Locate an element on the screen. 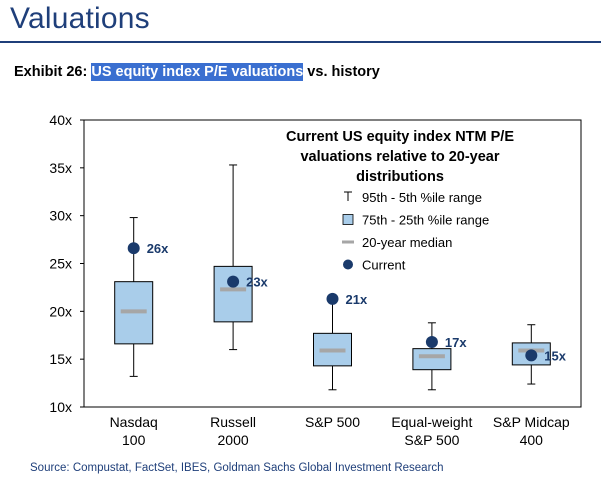 The width and height of the screenshot is (601, 493). current-value-label: 15x is located at coordinates (555, 355).